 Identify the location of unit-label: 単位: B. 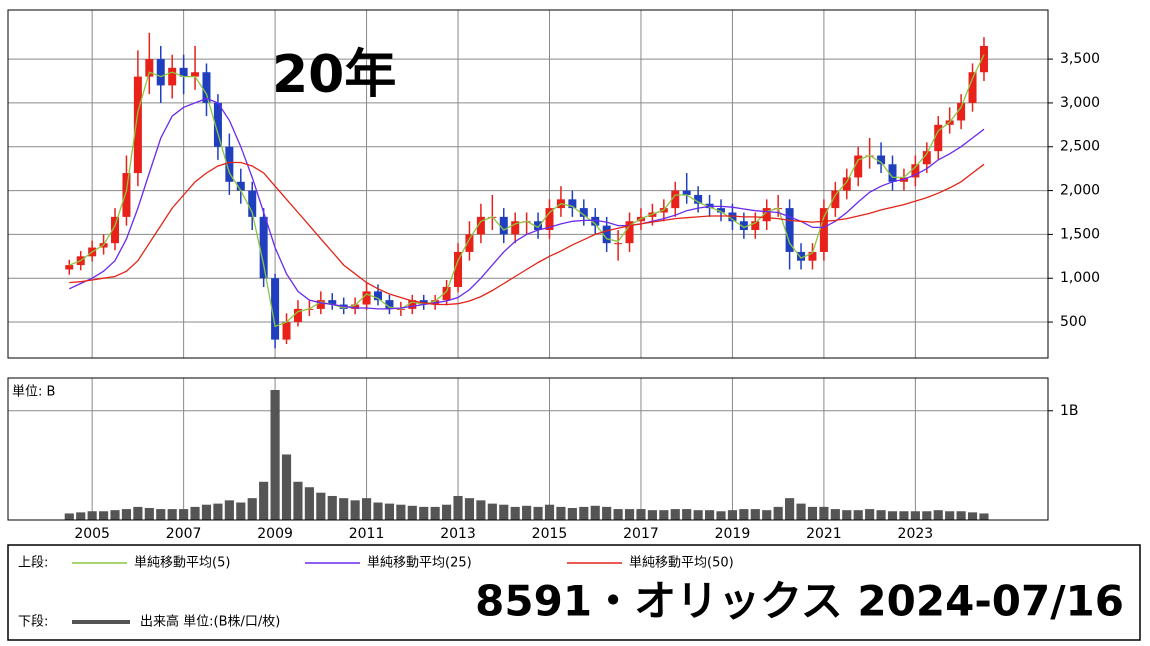
(33, 392).